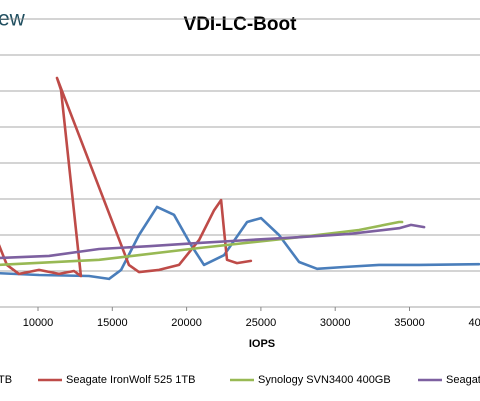 Image resolution: width=480 pixels, height=401 pixels. Describe the element at coordinates (6, 380) in the screenshot. I see `legend-label: TB` at that location.